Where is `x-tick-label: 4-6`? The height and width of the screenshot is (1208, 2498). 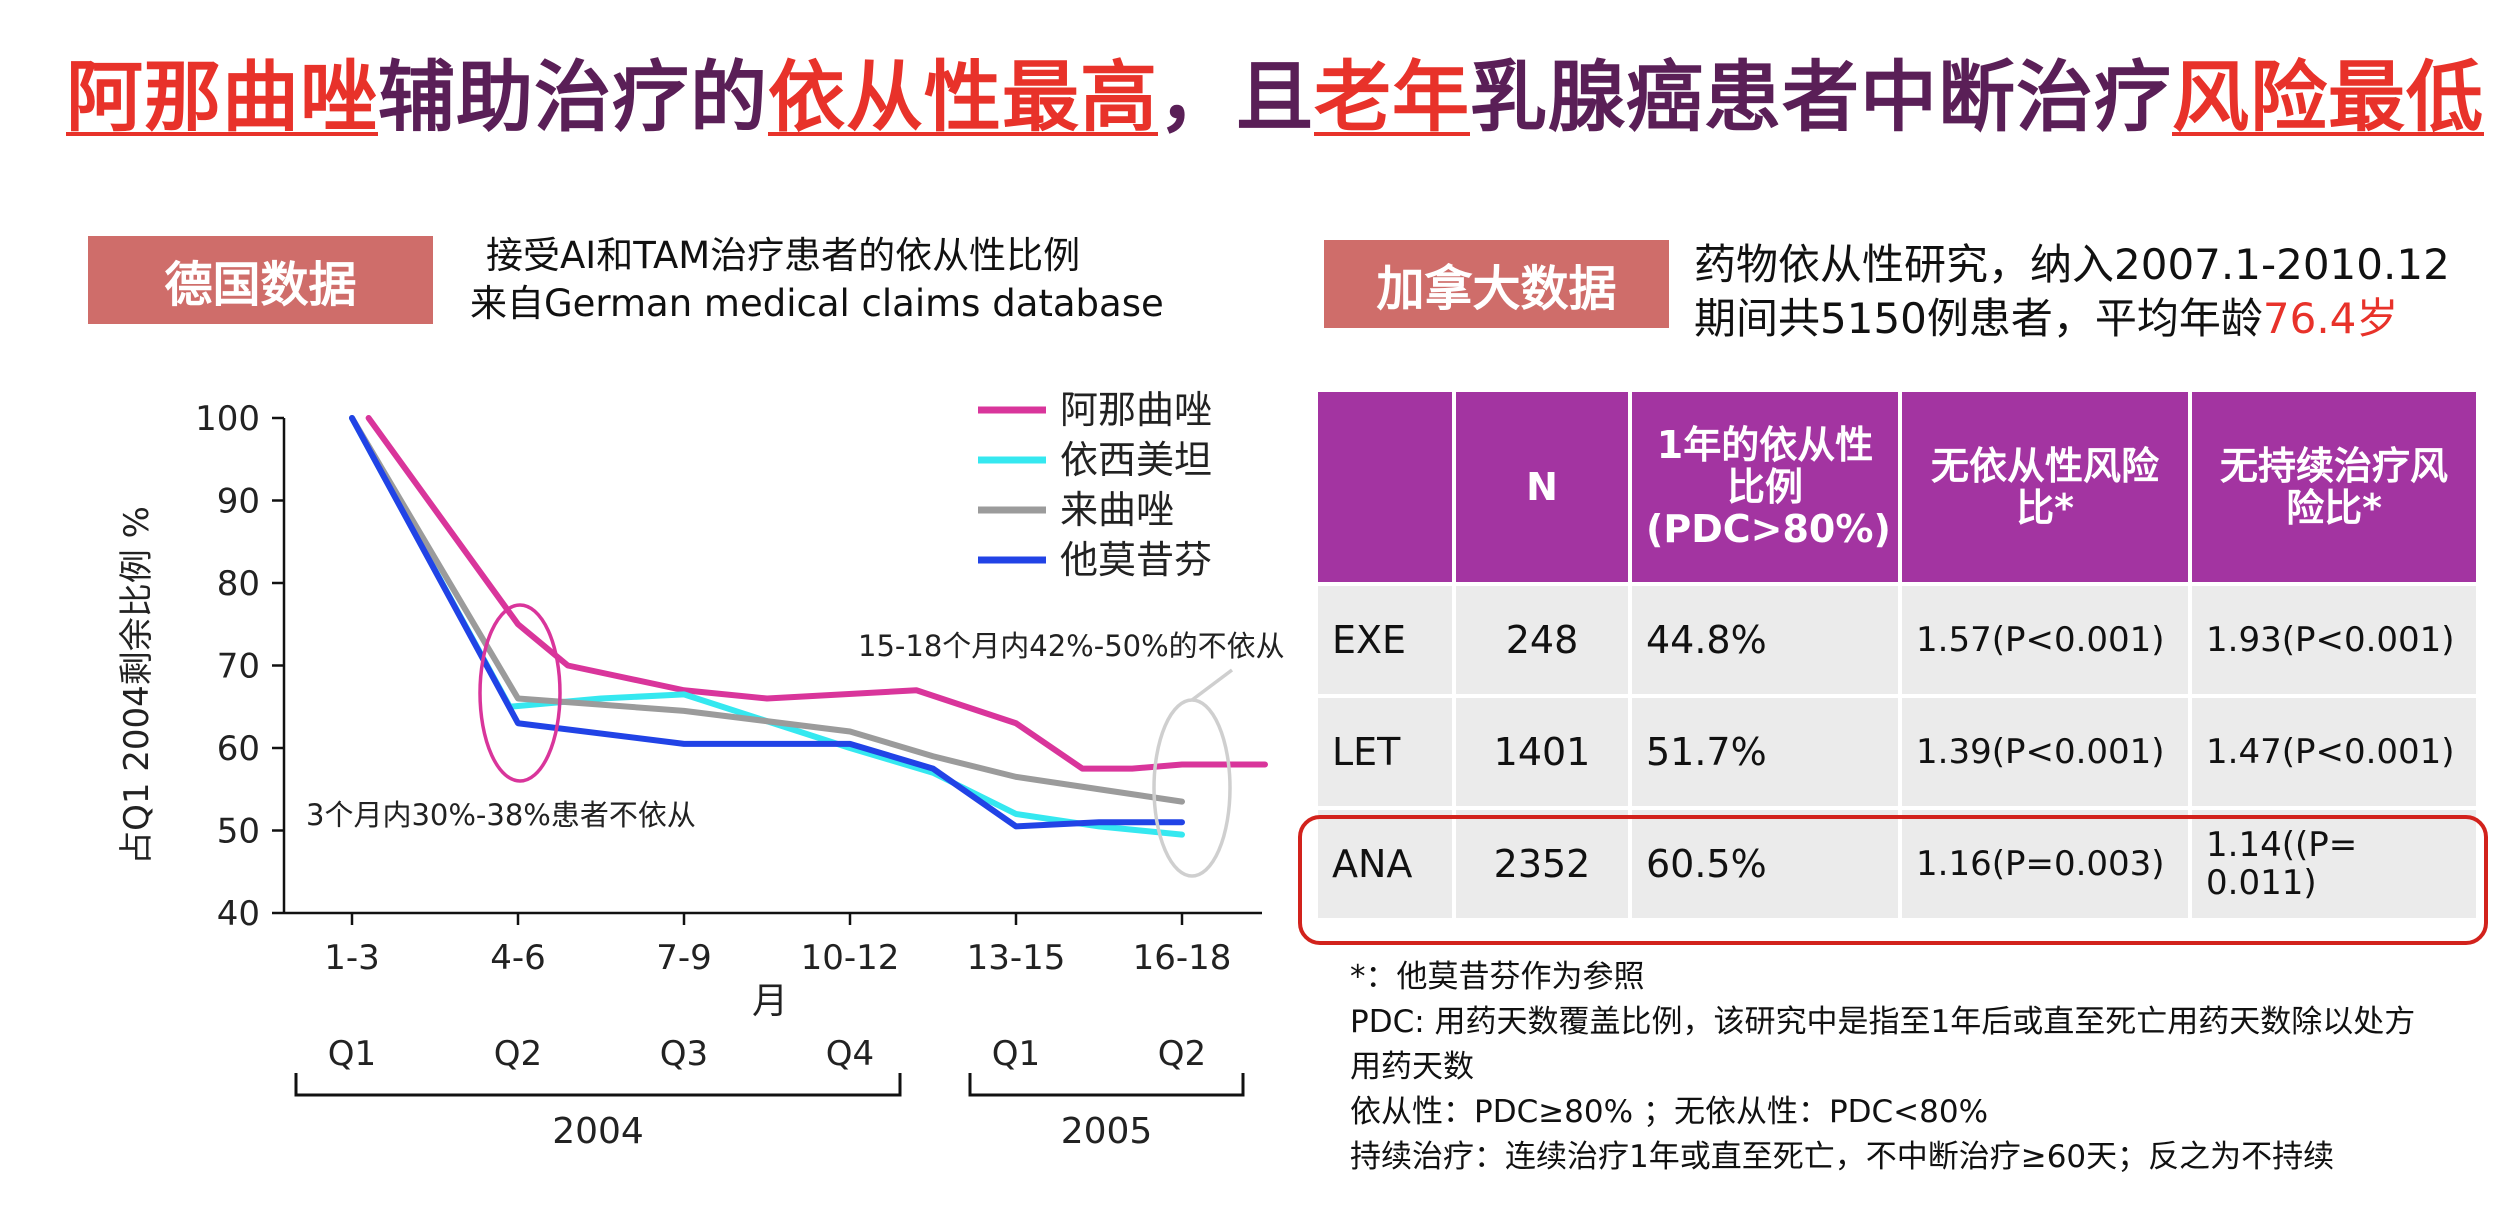
x-tick-label: 4-6 is located at coordinates (518, 958).